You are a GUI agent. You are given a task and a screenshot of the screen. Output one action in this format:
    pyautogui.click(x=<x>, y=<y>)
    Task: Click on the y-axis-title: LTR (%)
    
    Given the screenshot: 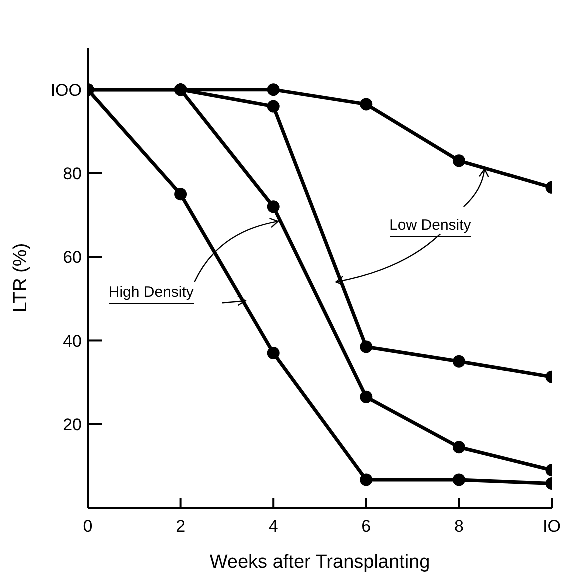 What is the action you would take?
    pyautogui.click(x=21, y=278)
    